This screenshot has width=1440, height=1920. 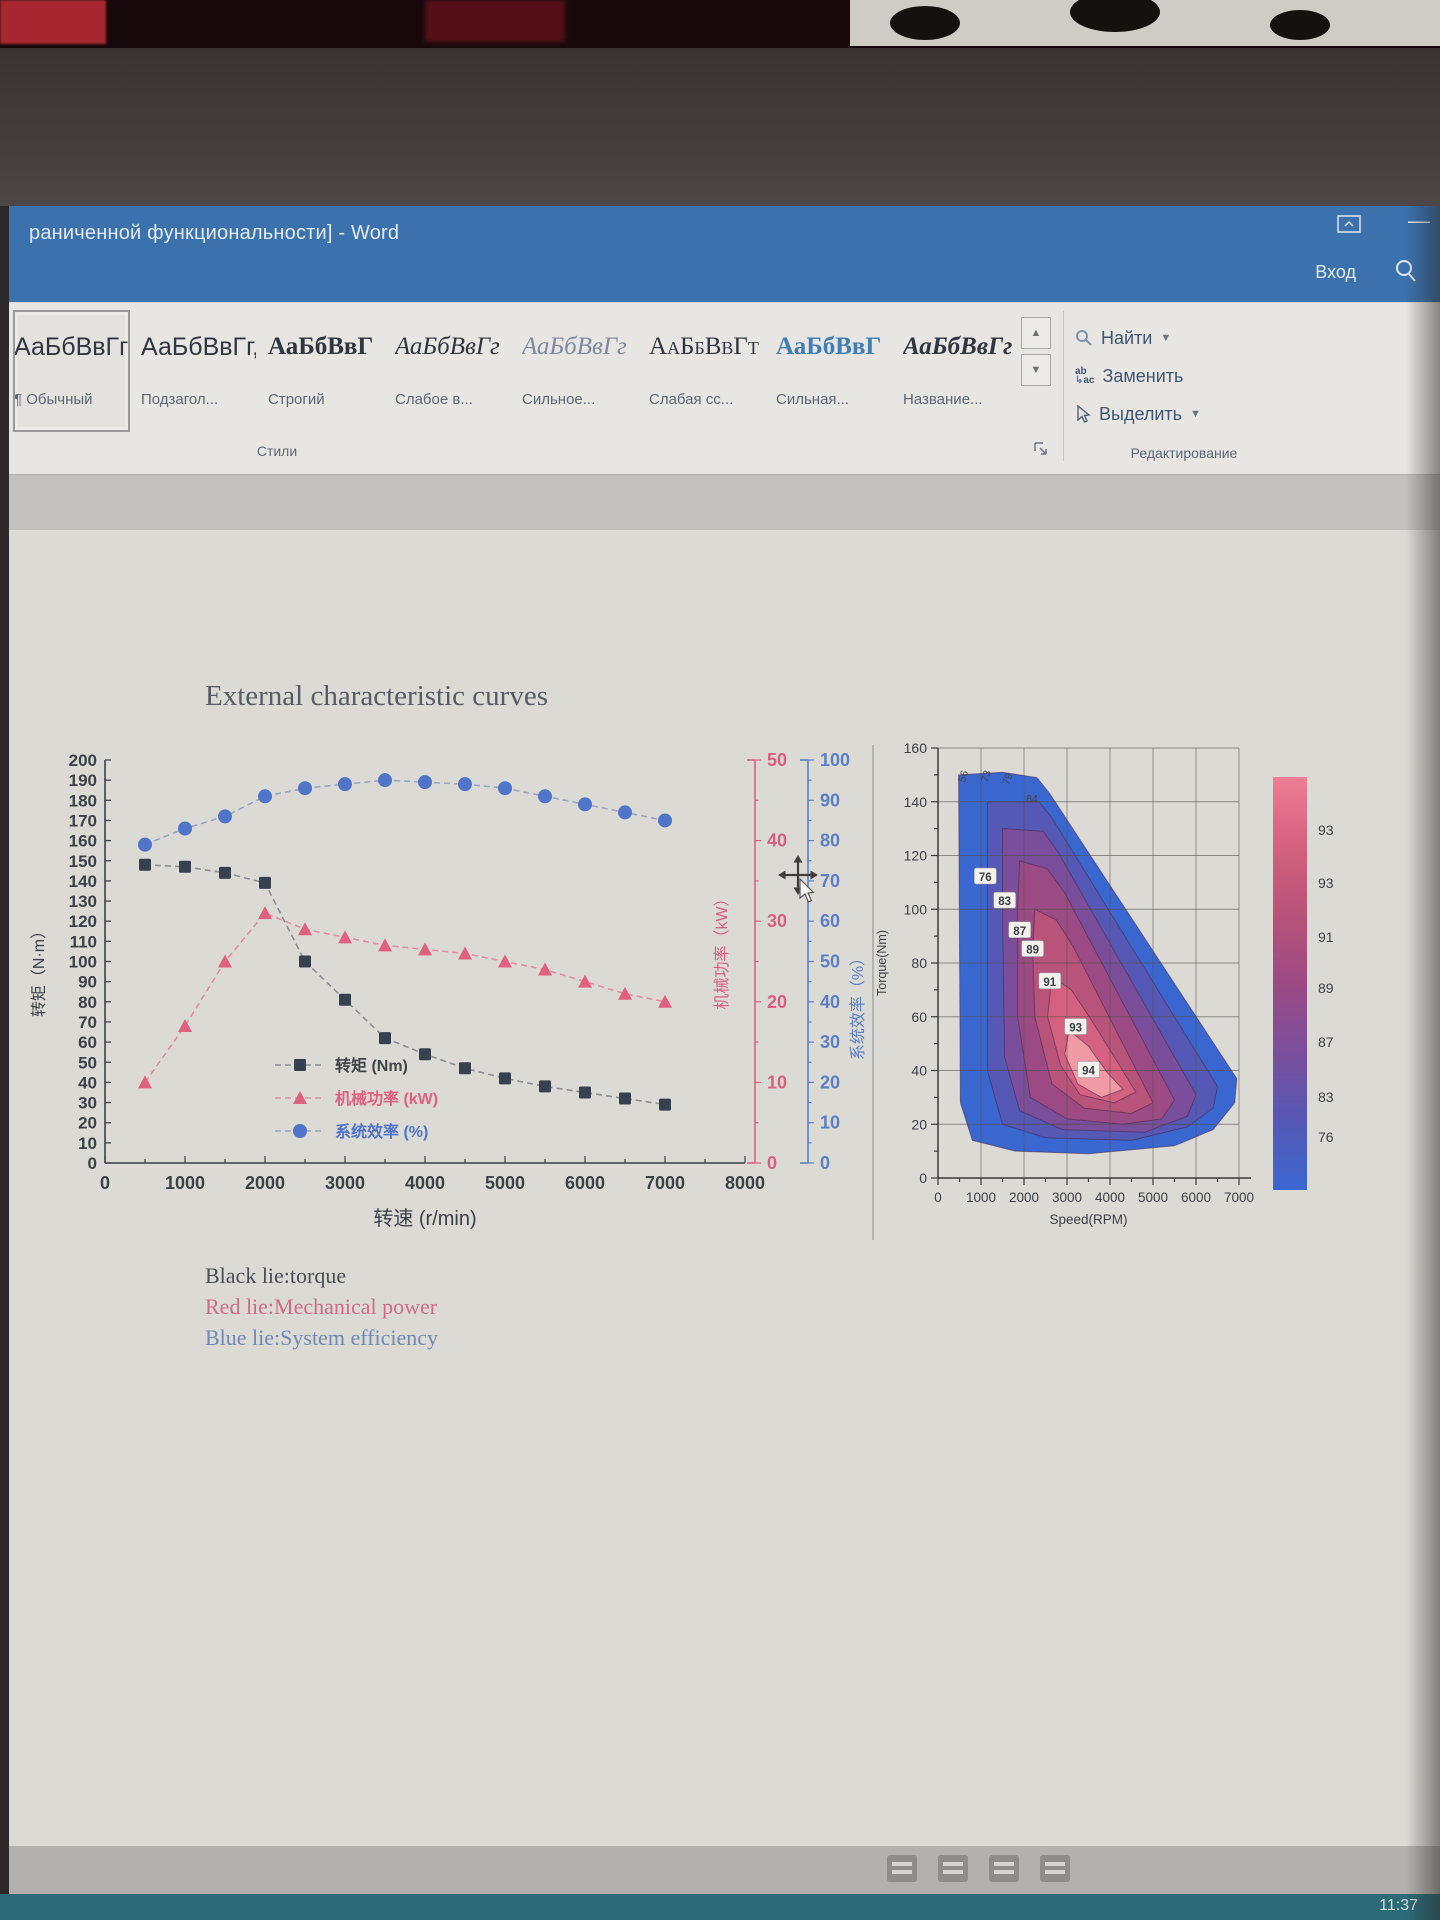 I want to click on style-name-label: ¶ Обычный, so click(x=53, y=399).